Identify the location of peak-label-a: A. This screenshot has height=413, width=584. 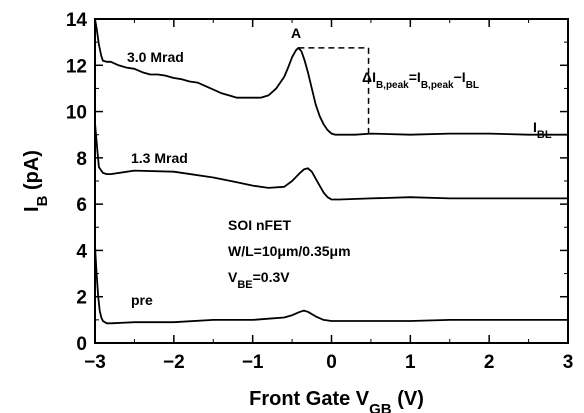
(296, 33).